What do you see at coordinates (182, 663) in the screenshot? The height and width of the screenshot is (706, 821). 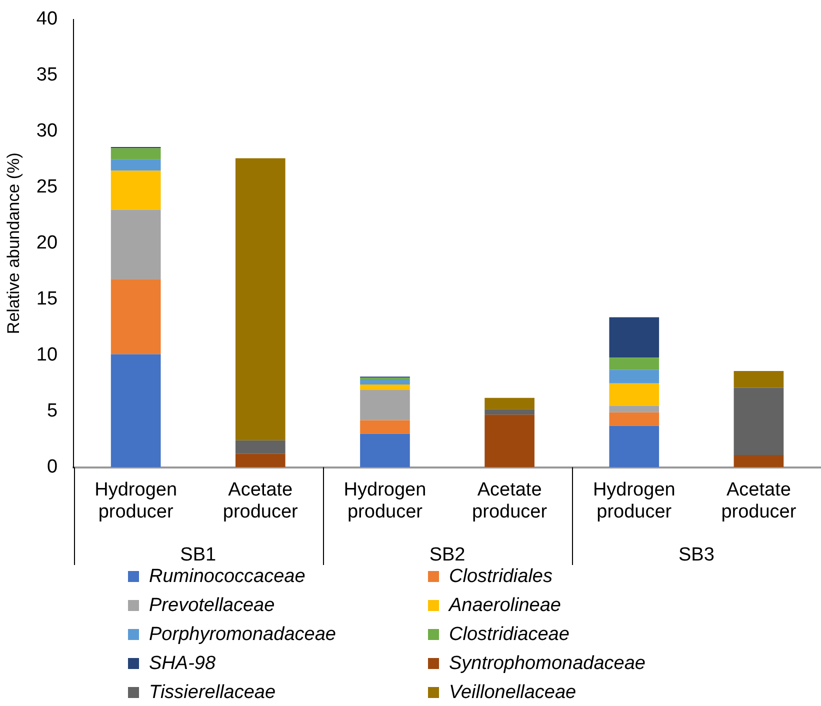 I see `legend-label: SHA-98` at bounding box center [182, 663].